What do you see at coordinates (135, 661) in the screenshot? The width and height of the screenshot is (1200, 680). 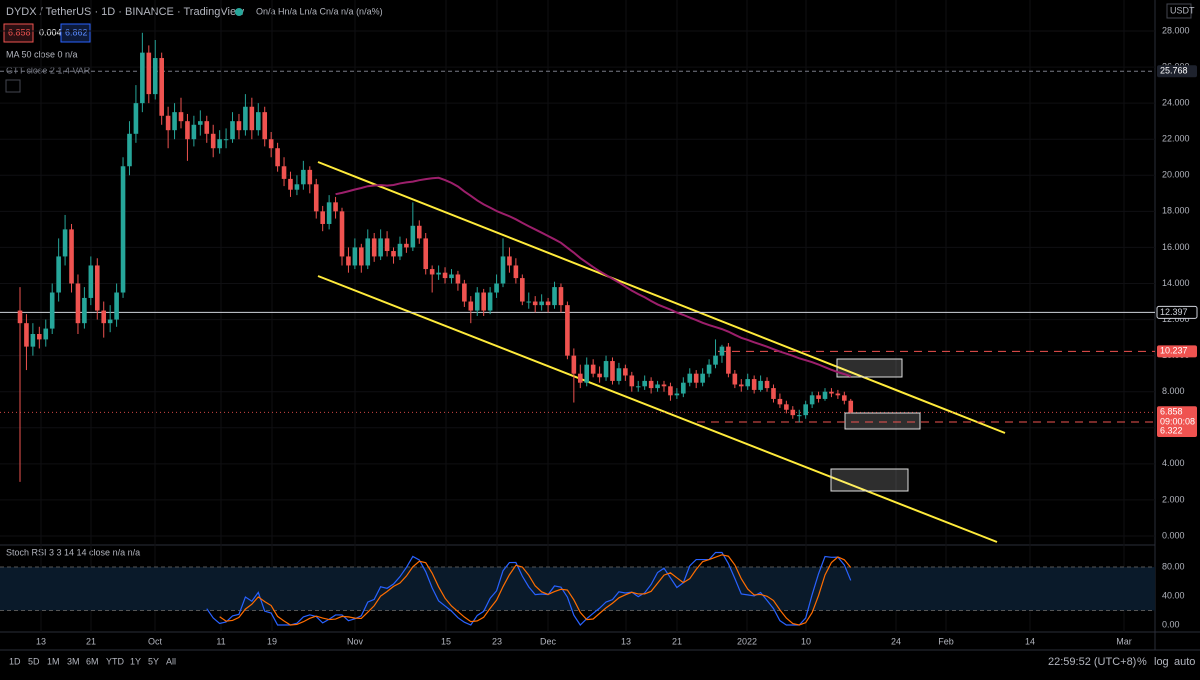 I see `range-button: 1Y` at bounding box center [135, 661].